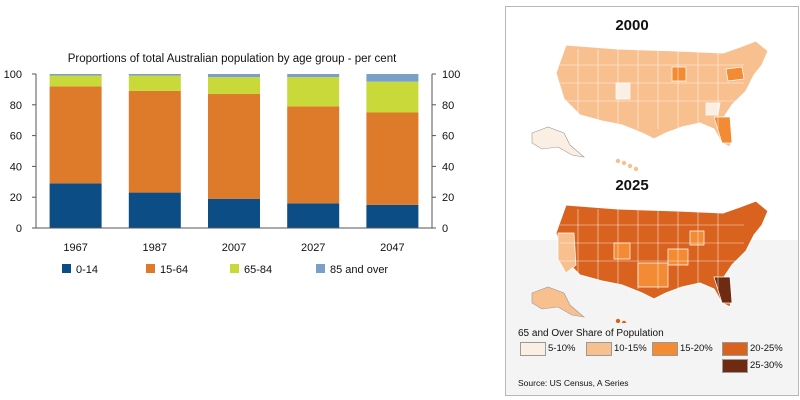 This screenshot has height=400, width=800. Describe the element at coordinates (13, 75) in the screenshot. I see `left-tick-label: 100` at that location.